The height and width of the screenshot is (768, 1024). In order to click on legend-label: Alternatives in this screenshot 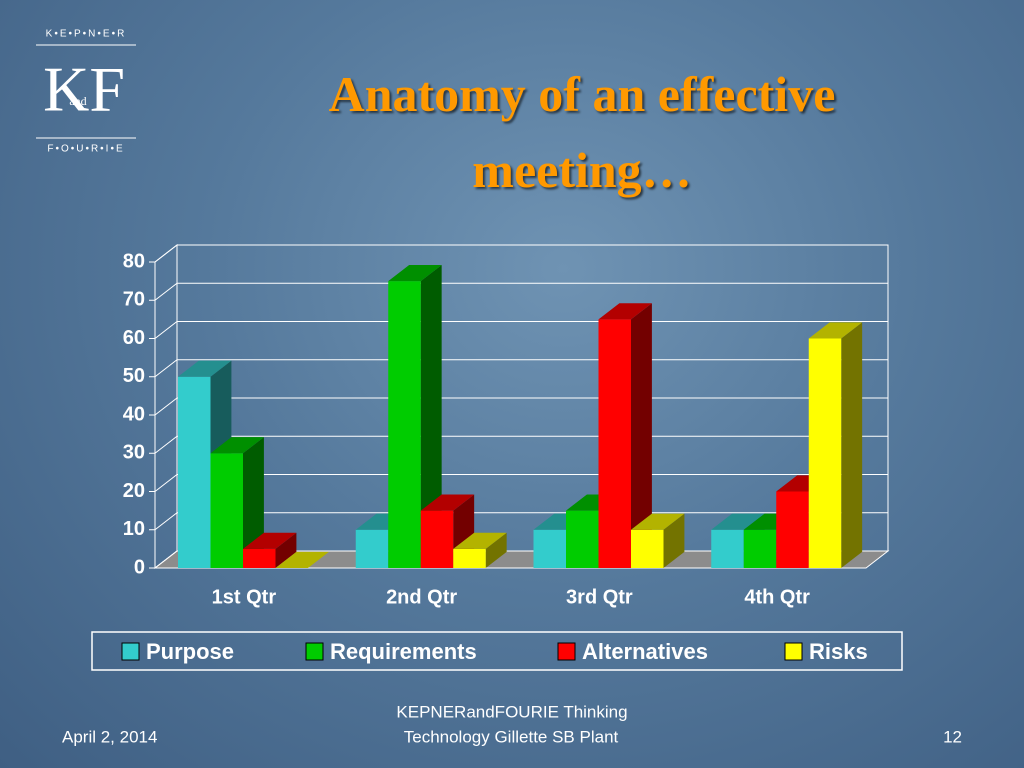, I will do `click(645, 651)`.